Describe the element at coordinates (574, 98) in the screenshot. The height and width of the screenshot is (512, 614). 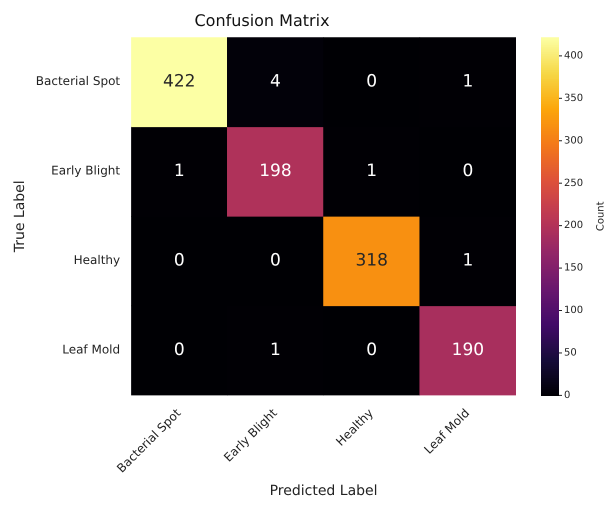
I see `color-bar-label: 350` at that location.